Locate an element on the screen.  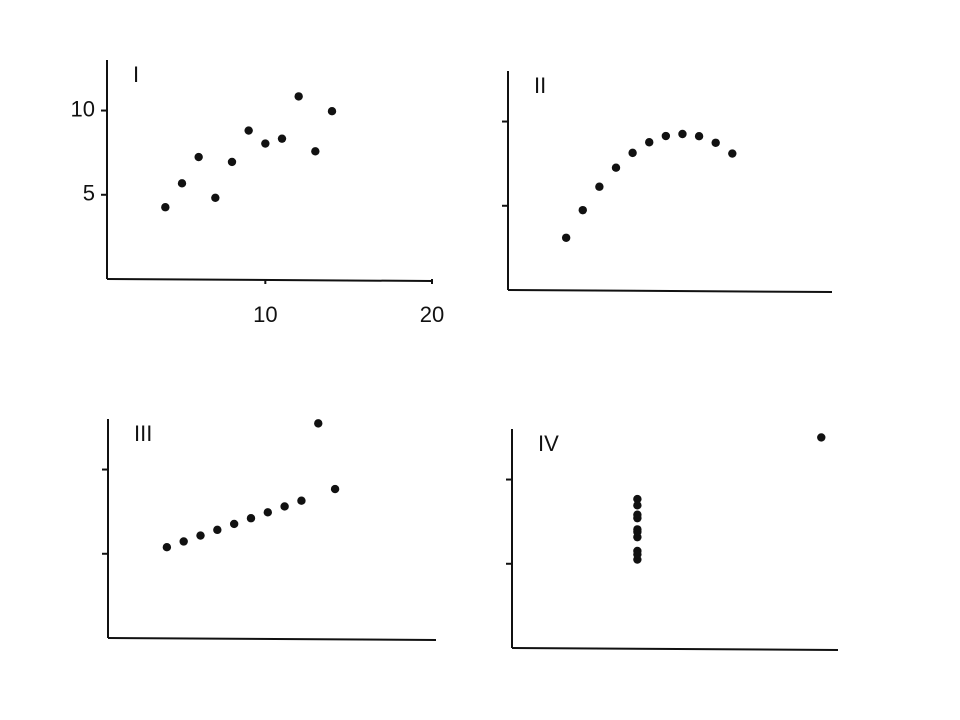
panel-title: II is located at coordinates (540, 85).